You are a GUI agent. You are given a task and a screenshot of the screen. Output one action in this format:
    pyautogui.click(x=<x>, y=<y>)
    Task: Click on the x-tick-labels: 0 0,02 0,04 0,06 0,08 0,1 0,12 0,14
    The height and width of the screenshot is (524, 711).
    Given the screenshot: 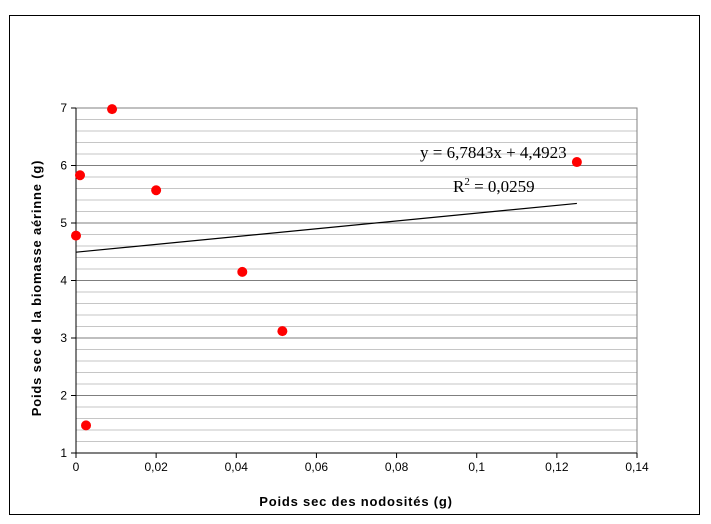 What is the action you would take?
    pyautogui.click(x=361, y=467)
    